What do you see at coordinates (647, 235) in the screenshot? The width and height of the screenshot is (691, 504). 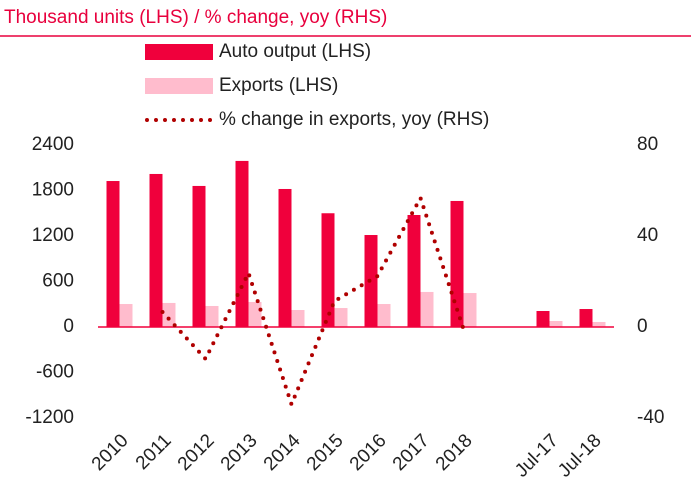 I see `y2-tick-label: 40` at bounding box center [647, 235].